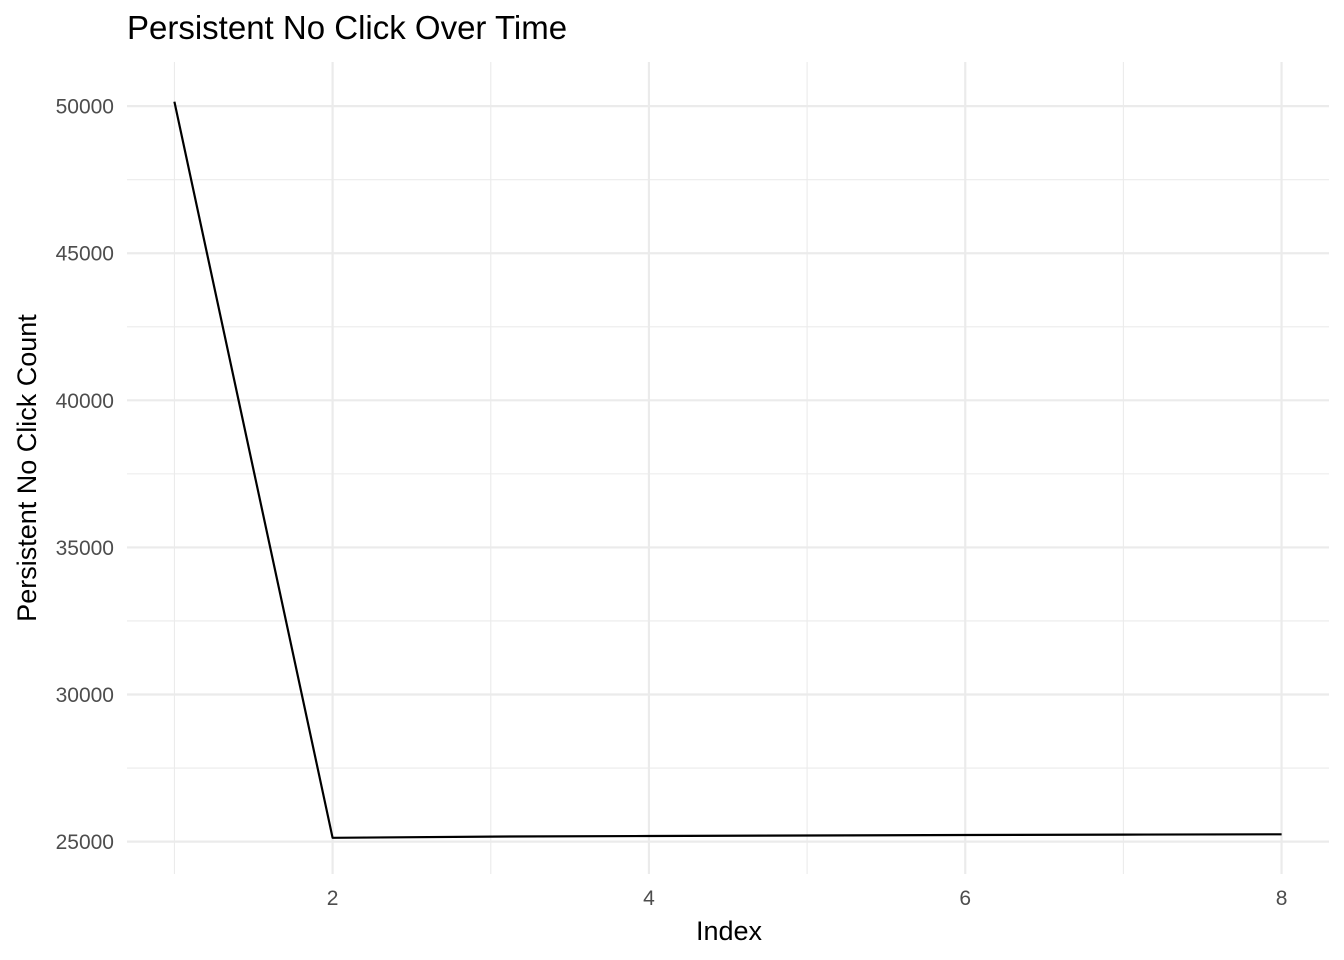 The image size is (1344, 960). I want to click on y-tick-label: 40000, so click(85, 401).